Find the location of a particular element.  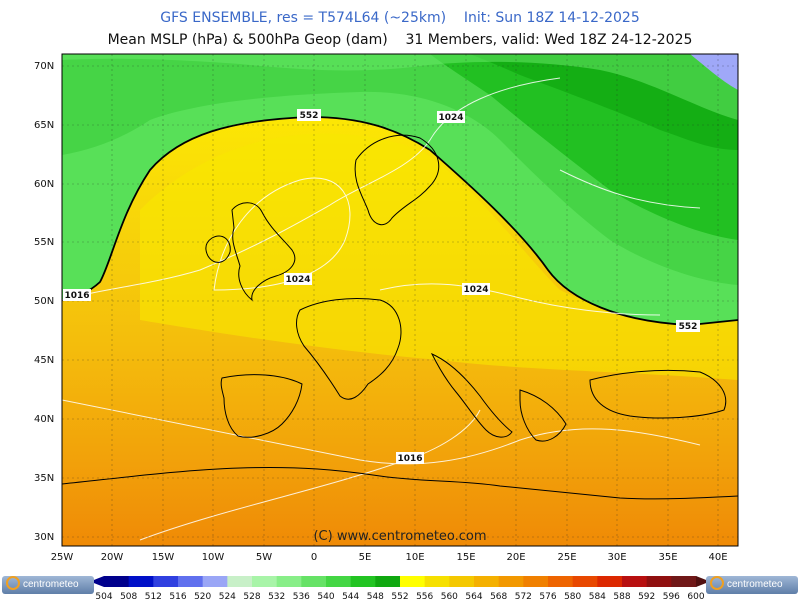

lon-label-20e: 20E is located at coordinates (515, 557).